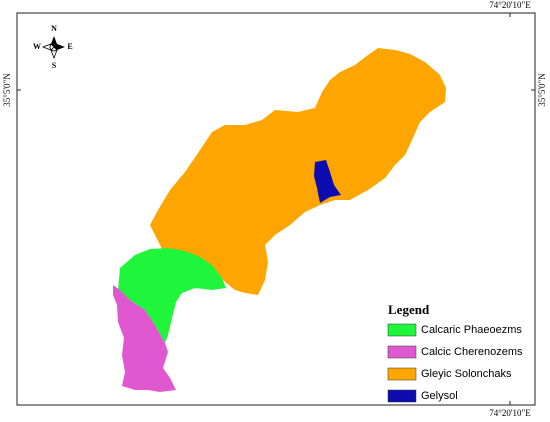 Image resolution: width=550 pixels, height=422 pixels. I want to click on legend-title: Legend, so click(409, 309).